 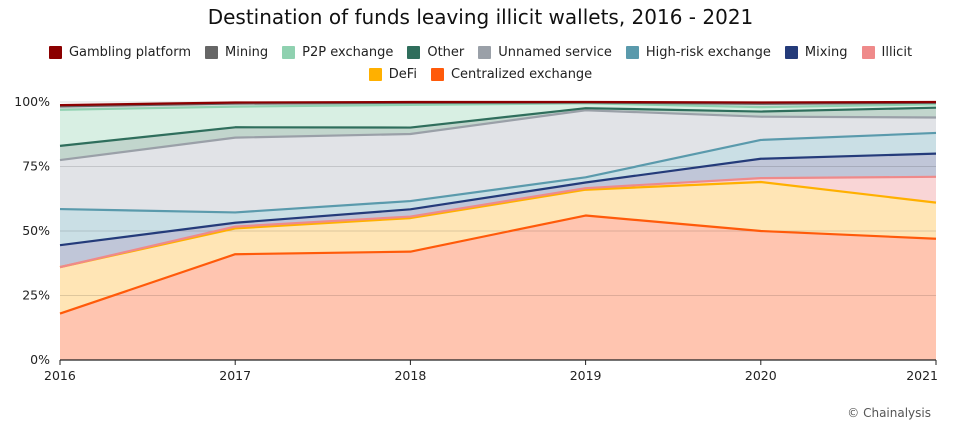 What do you see at coordinates (348, 52) in the screenshot?
I see `legend-label: P2P exchange` at bounding box center [348, 52].